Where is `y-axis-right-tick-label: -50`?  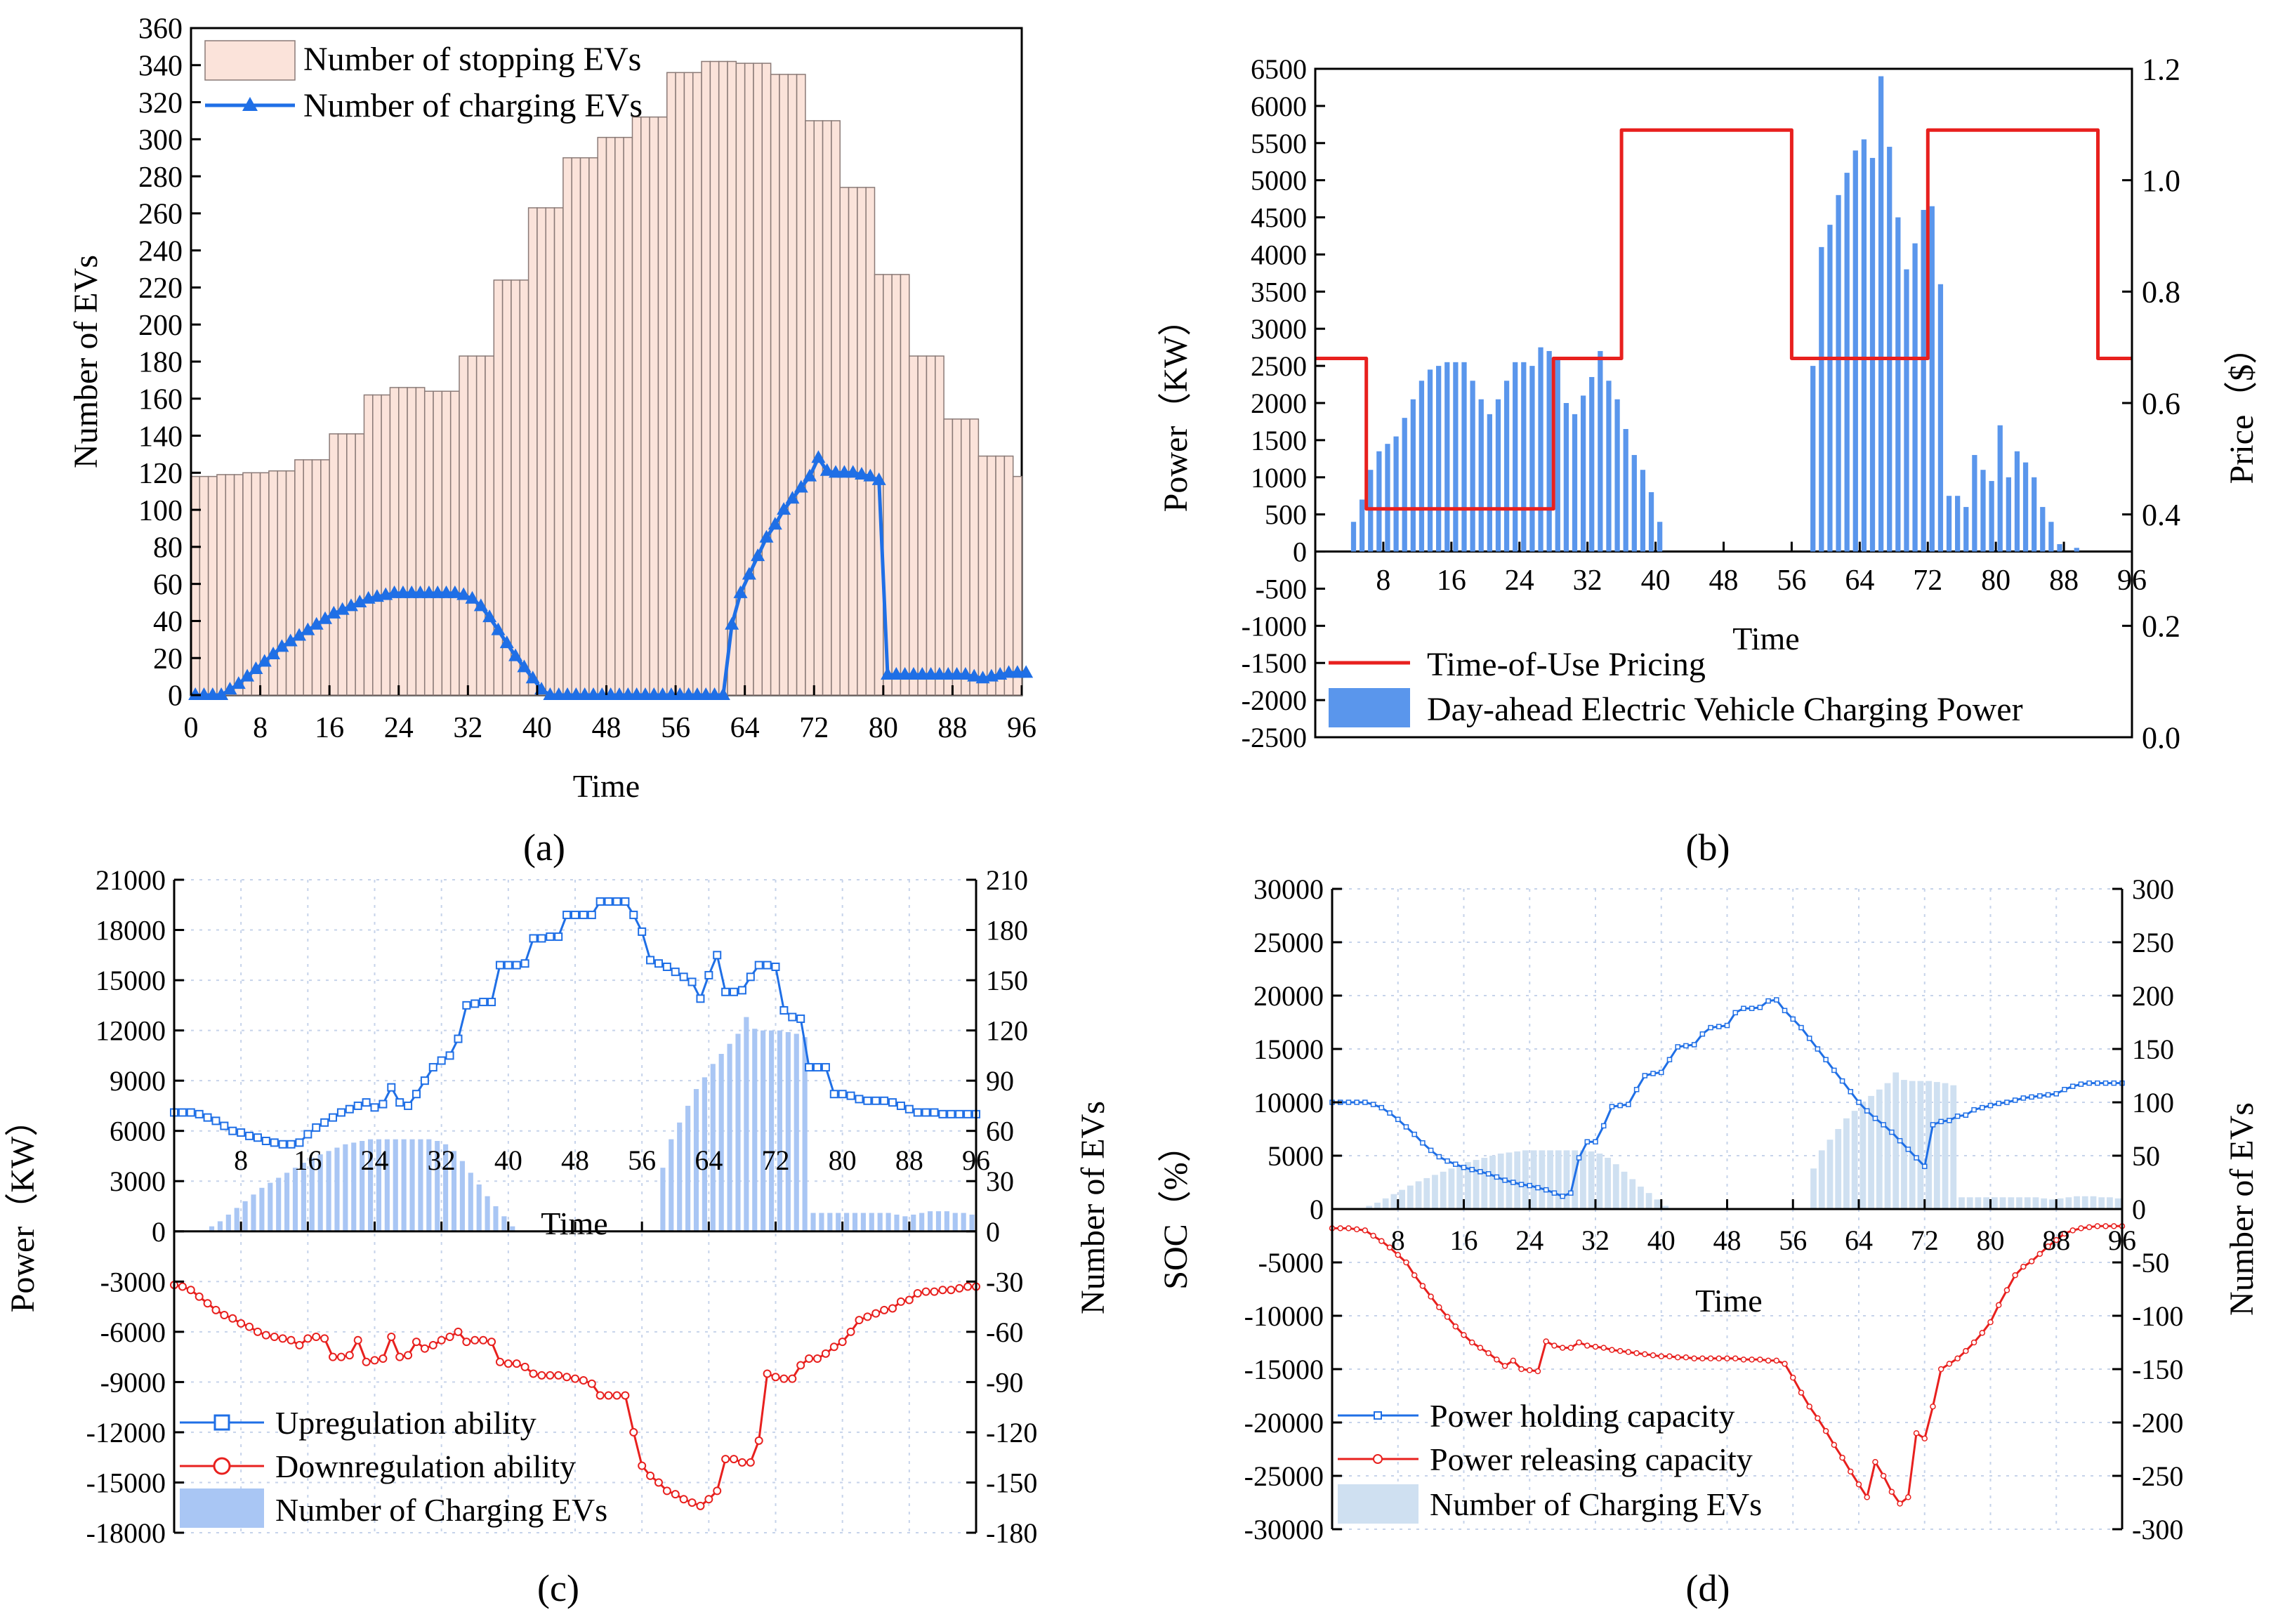
y-axis-right-tick-label: -50 is located at coordinates (2150, 1263).